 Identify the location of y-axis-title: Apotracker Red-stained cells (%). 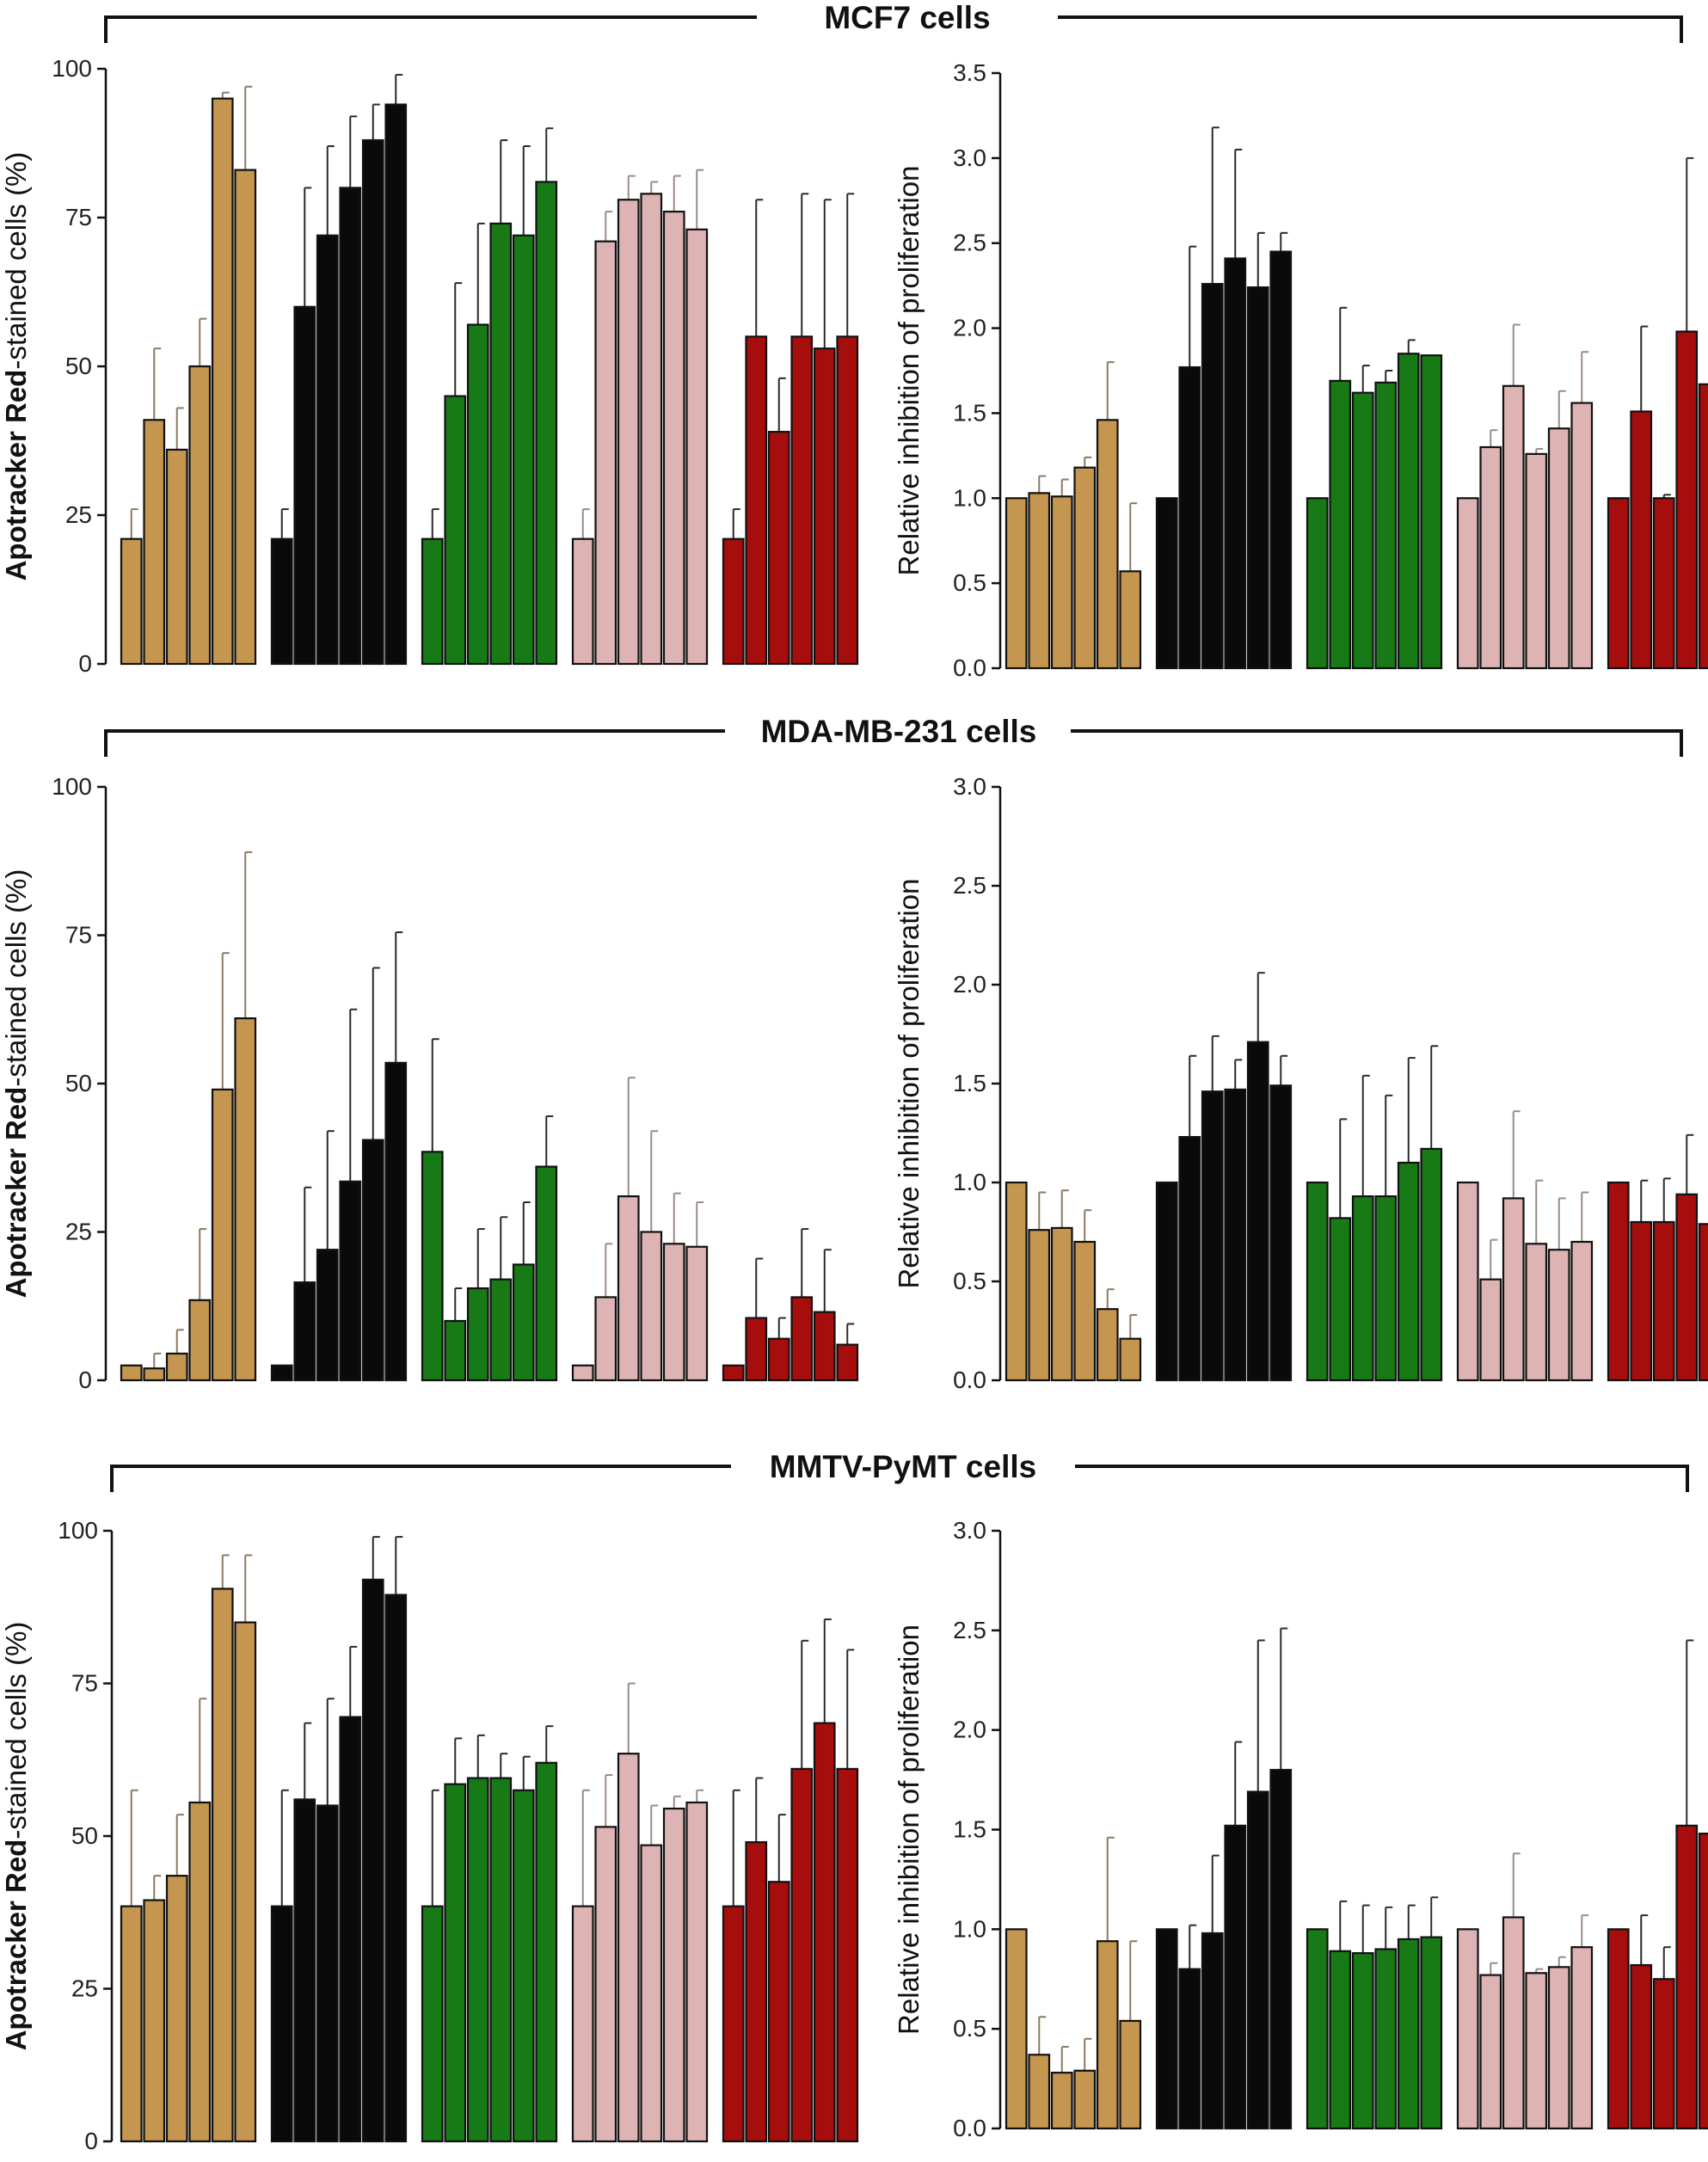
(16, 1084).